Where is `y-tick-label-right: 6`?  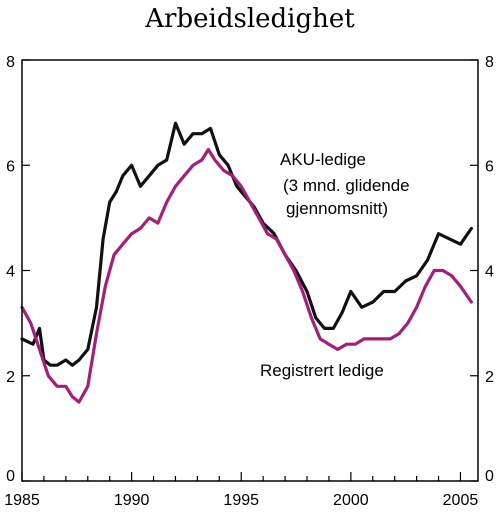 y-tick-label-right: 6 is located at coordinates (489, 166).